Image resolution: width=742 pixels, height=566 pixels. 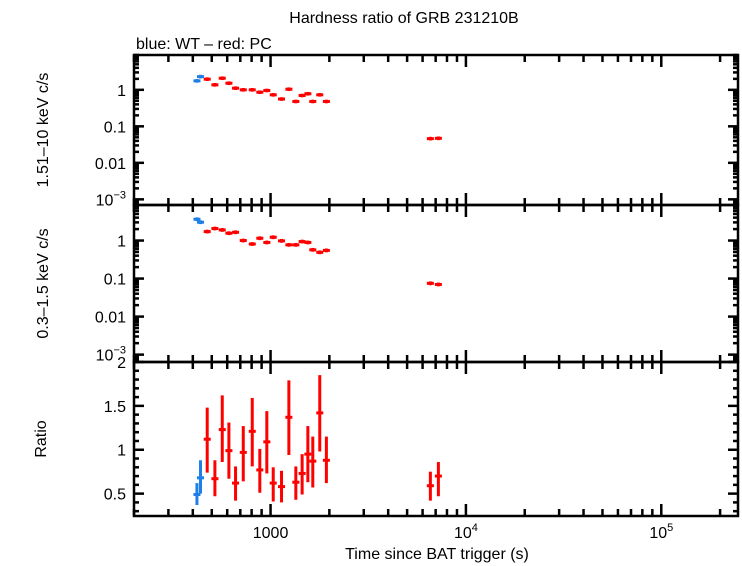 I want to click on y-axis-label-hard: 1.51–10 keV c/s, so click(x=43, y=130).